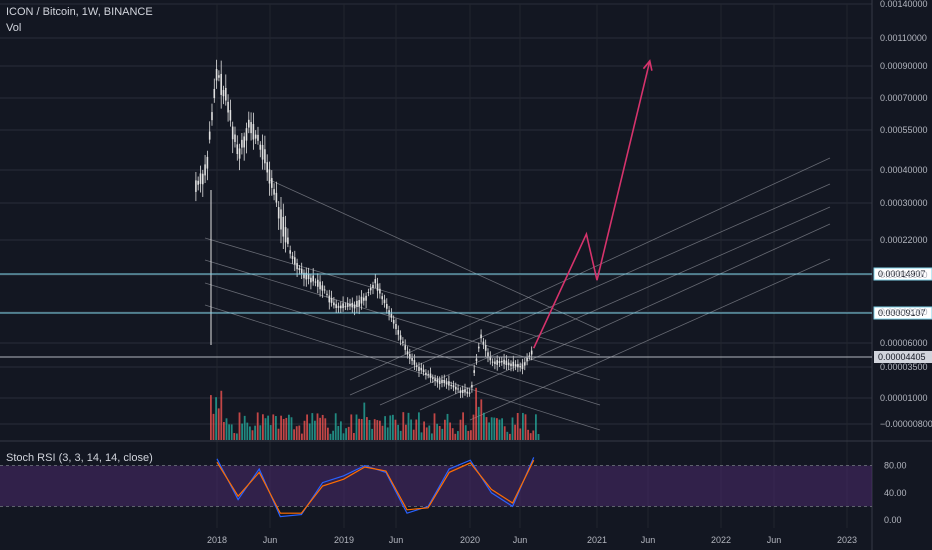 Image resolution: width=932 pixels, height=550 pixels. Describe the element at coordinates (647, 65) in the screenshot. I see `projection-arrowhead` at that location.